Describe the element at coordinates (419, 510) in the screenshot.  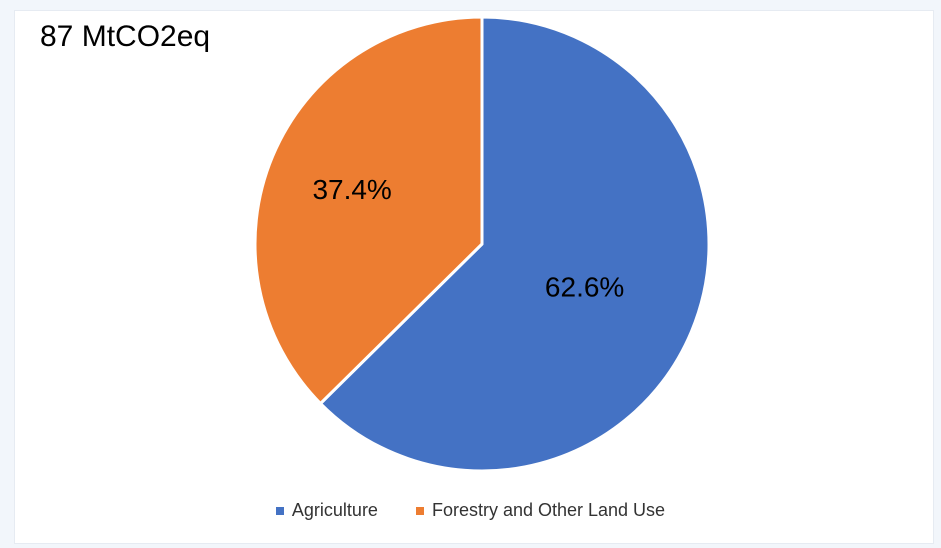
I see `legend-swatch-forestry` at that location.